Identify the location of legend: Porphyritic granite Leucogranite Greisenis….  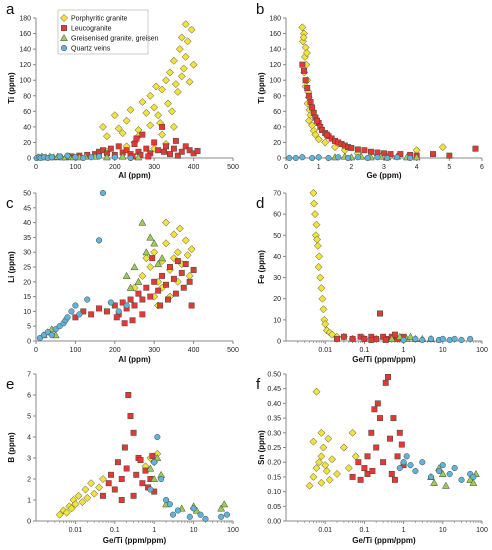
(108, 32).